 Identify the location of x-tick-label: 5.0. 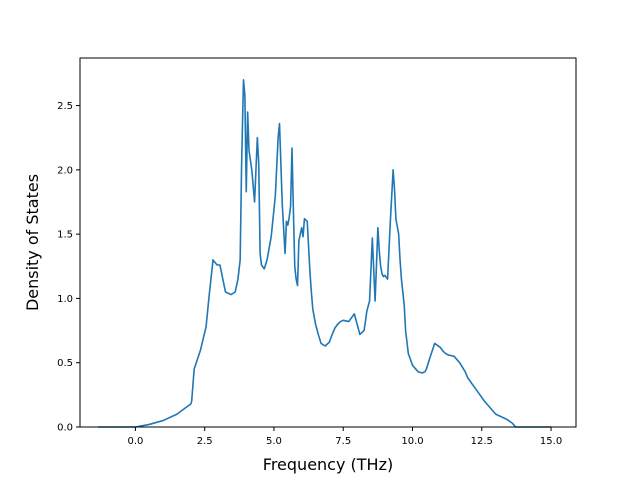
(274, 441).